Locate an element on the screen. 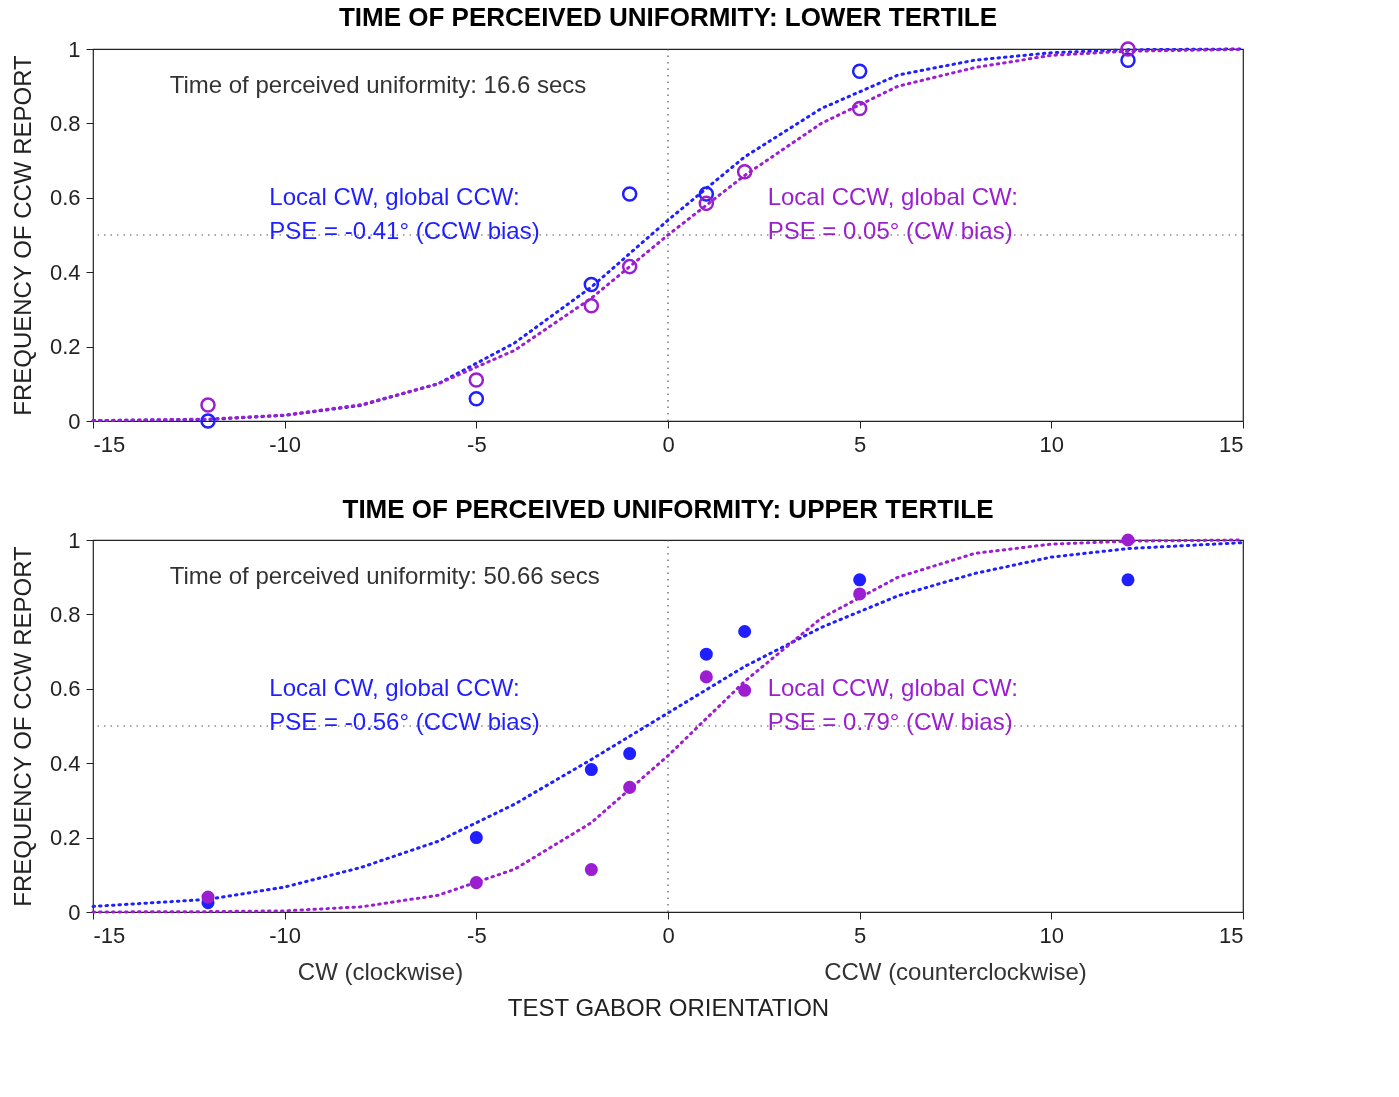  annotation: Time of perceived uniformity: 16.6 secs is located at coordinates (378, 85).